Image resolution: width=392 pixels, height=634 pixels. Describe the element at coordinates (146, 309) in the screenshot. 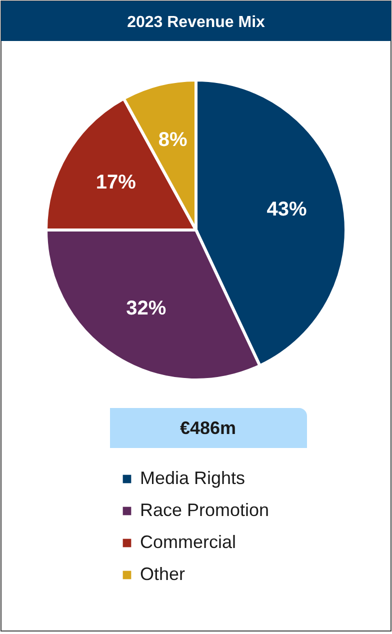

I see `data-label: 32%` at that location.